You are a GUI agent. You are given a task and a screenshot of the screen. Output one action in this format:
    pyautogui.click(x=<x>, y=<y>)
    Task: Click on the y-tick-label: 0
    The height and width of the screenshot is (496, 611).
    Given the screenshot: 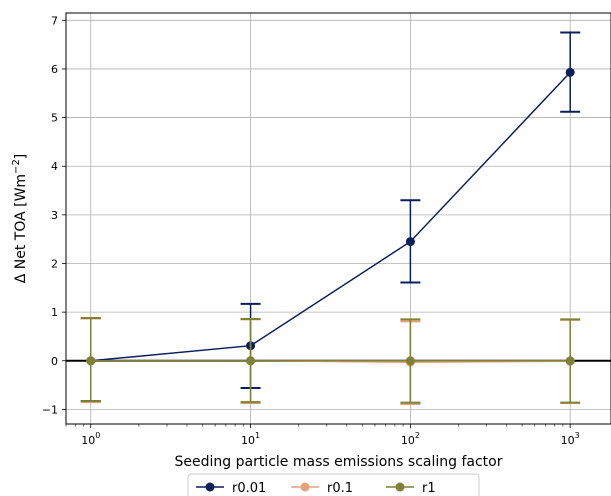 What is the action you would take?
    pyautogui.click(x=54, y=361)
    